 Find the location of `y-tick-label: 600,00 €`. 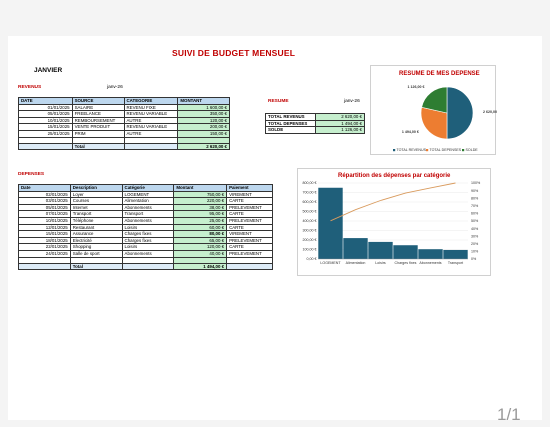

y-tick-label: 600,00 € is located at coordinates (310, 202).